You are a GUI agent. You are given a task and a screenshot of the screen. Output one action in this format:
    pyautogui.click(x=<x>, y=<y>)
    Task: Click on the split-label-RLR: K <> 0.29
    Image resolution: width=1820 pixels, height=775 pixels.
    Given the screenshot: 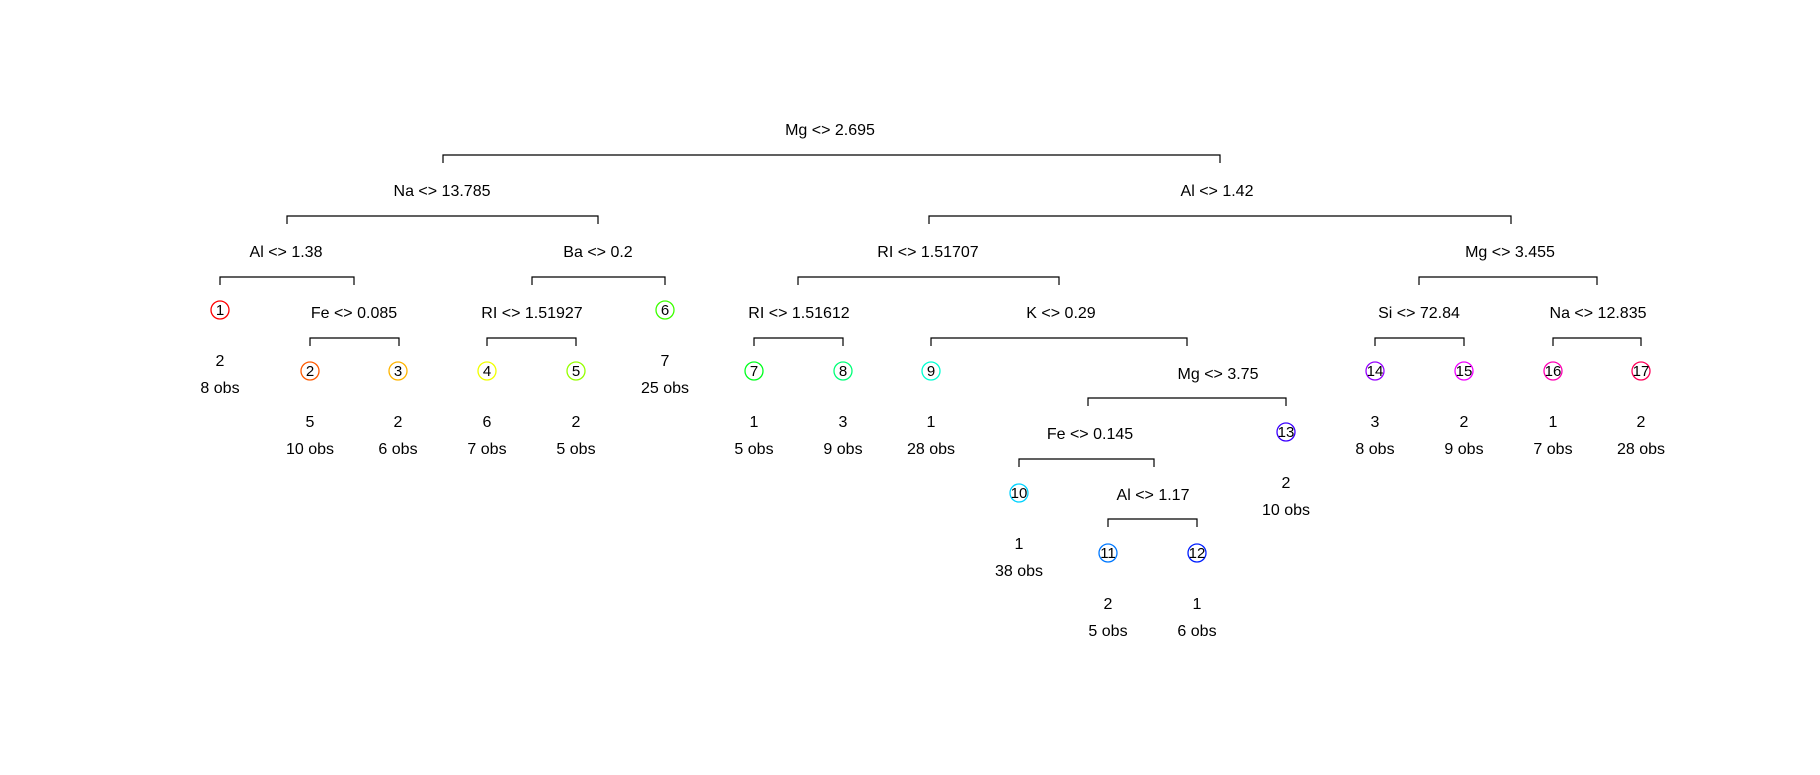 What is the action you would take?
    pyautogui.click(x=1060, y=313)
    